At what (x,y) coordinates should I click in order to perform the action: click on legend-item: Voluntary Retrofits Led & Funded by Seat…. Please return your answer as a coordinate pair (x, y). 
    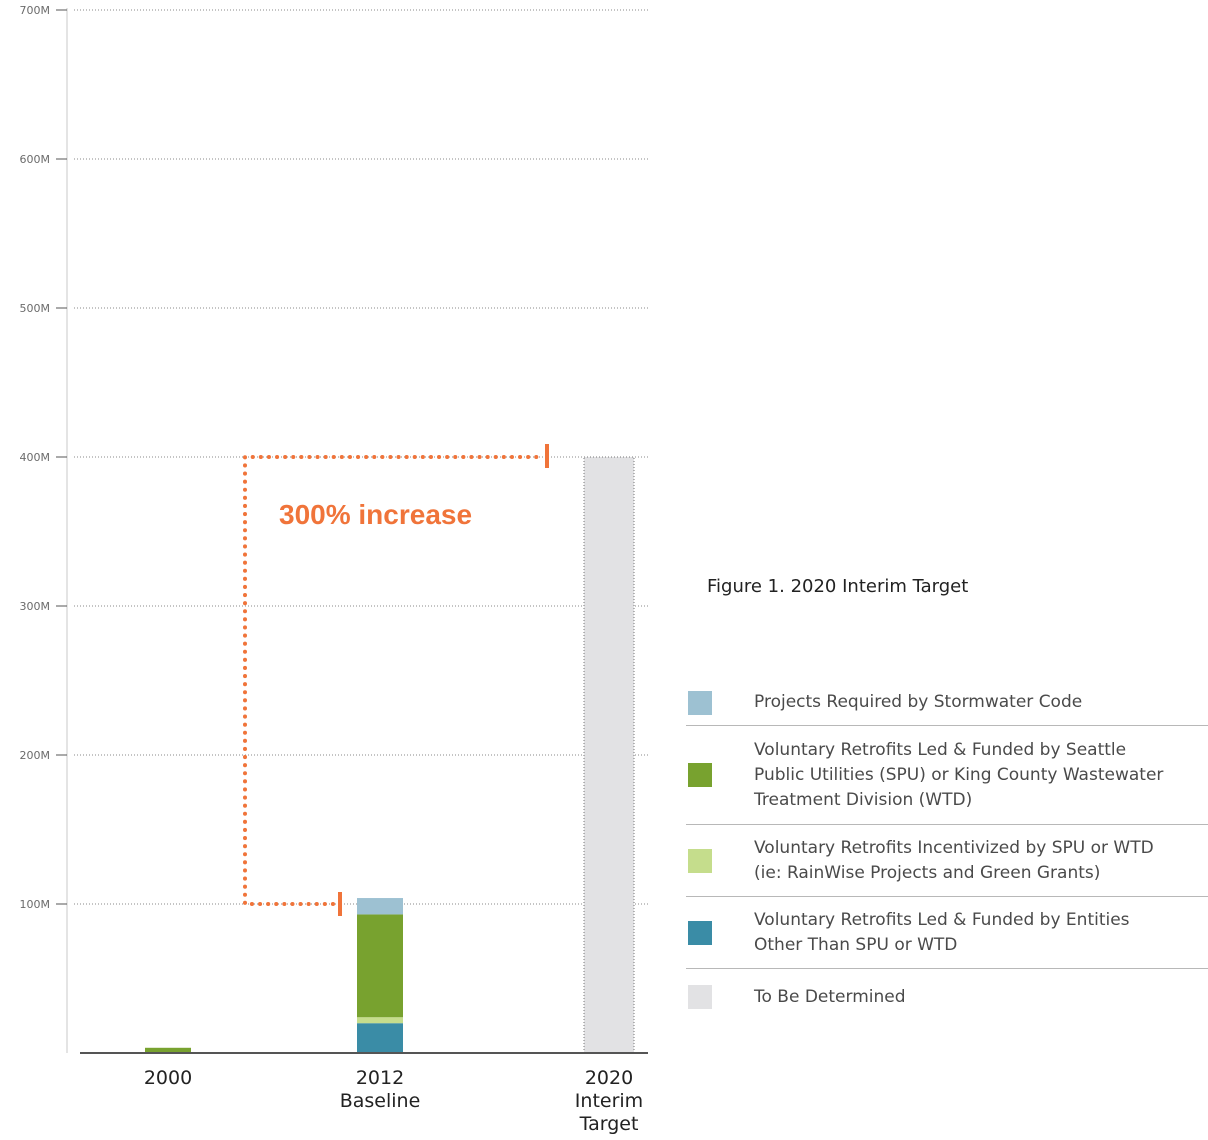
    Looking at the image, I should click on (947, 775).